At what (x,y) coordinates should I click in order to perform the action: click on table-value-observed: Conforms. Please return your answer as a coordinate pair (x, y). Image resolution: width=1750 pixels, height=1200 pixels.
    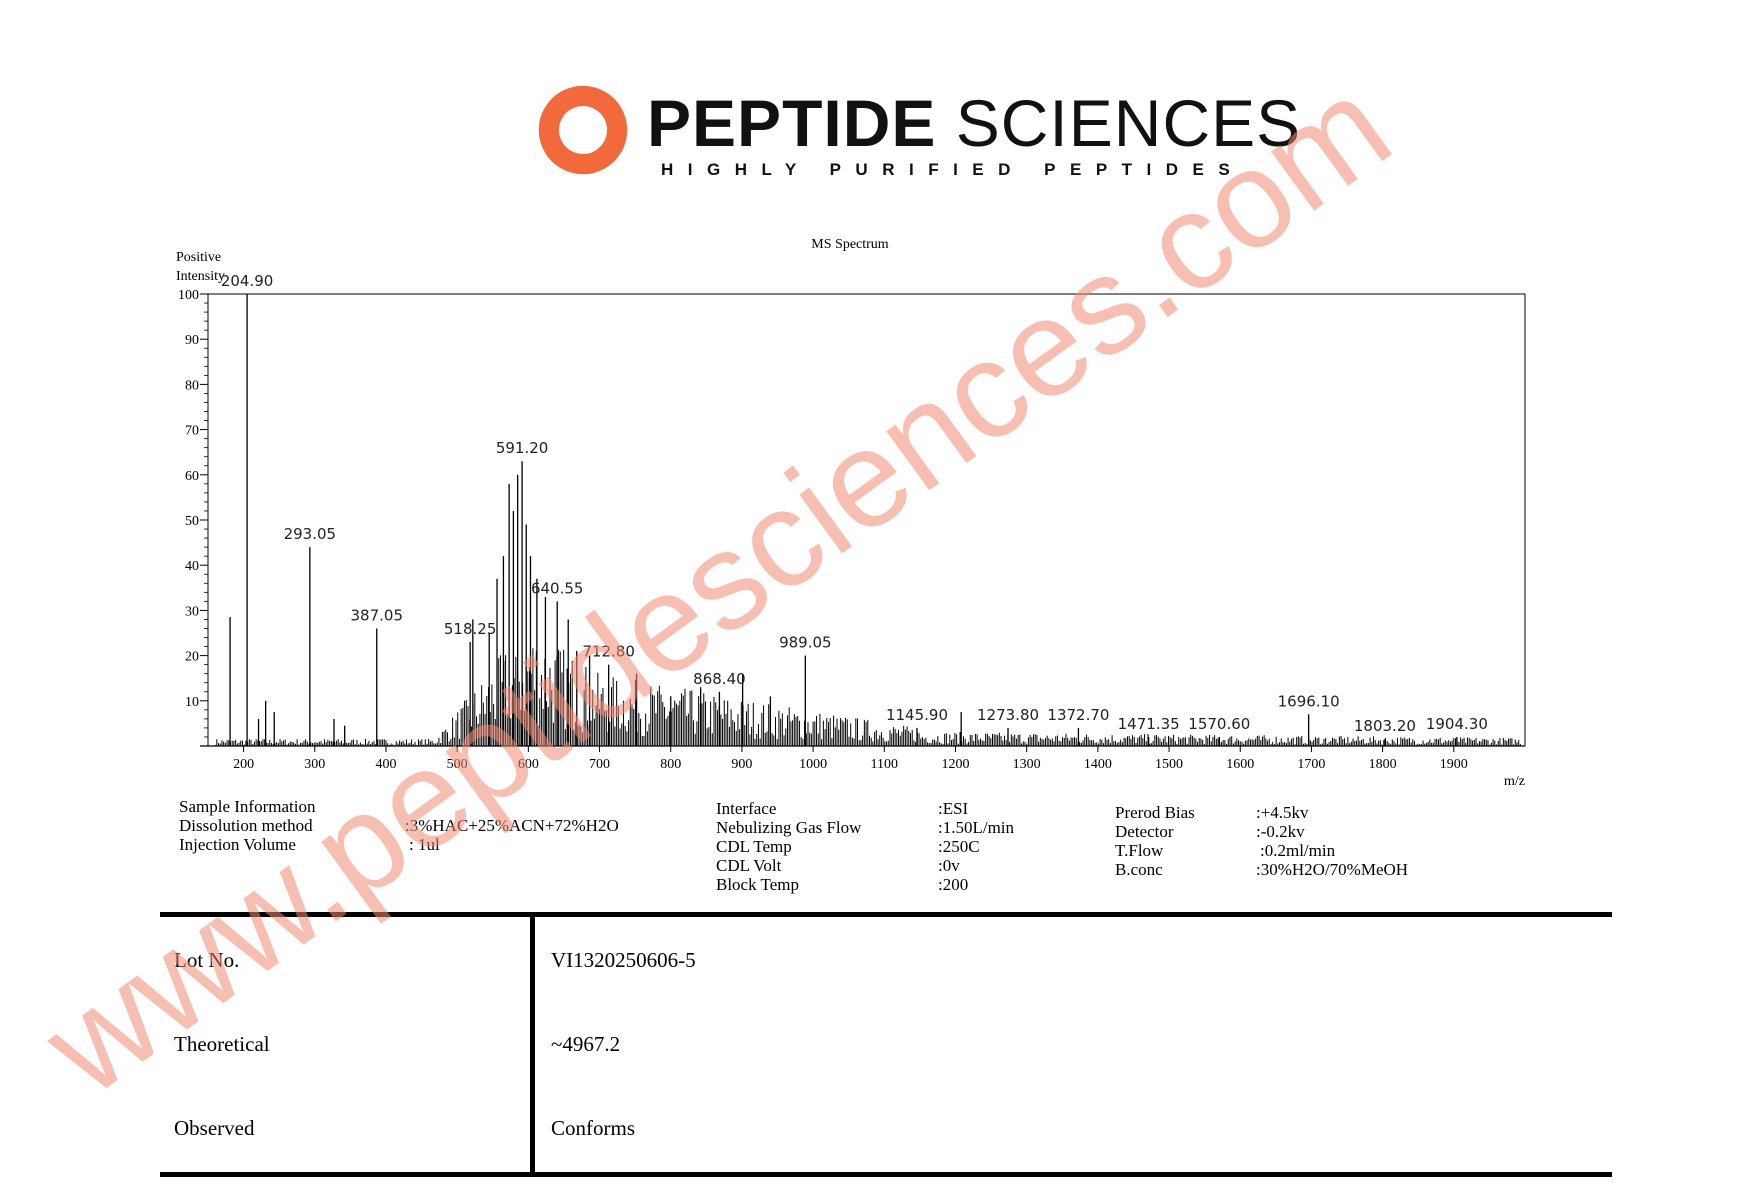
    Looking at the image, I should click on (593, 1128).